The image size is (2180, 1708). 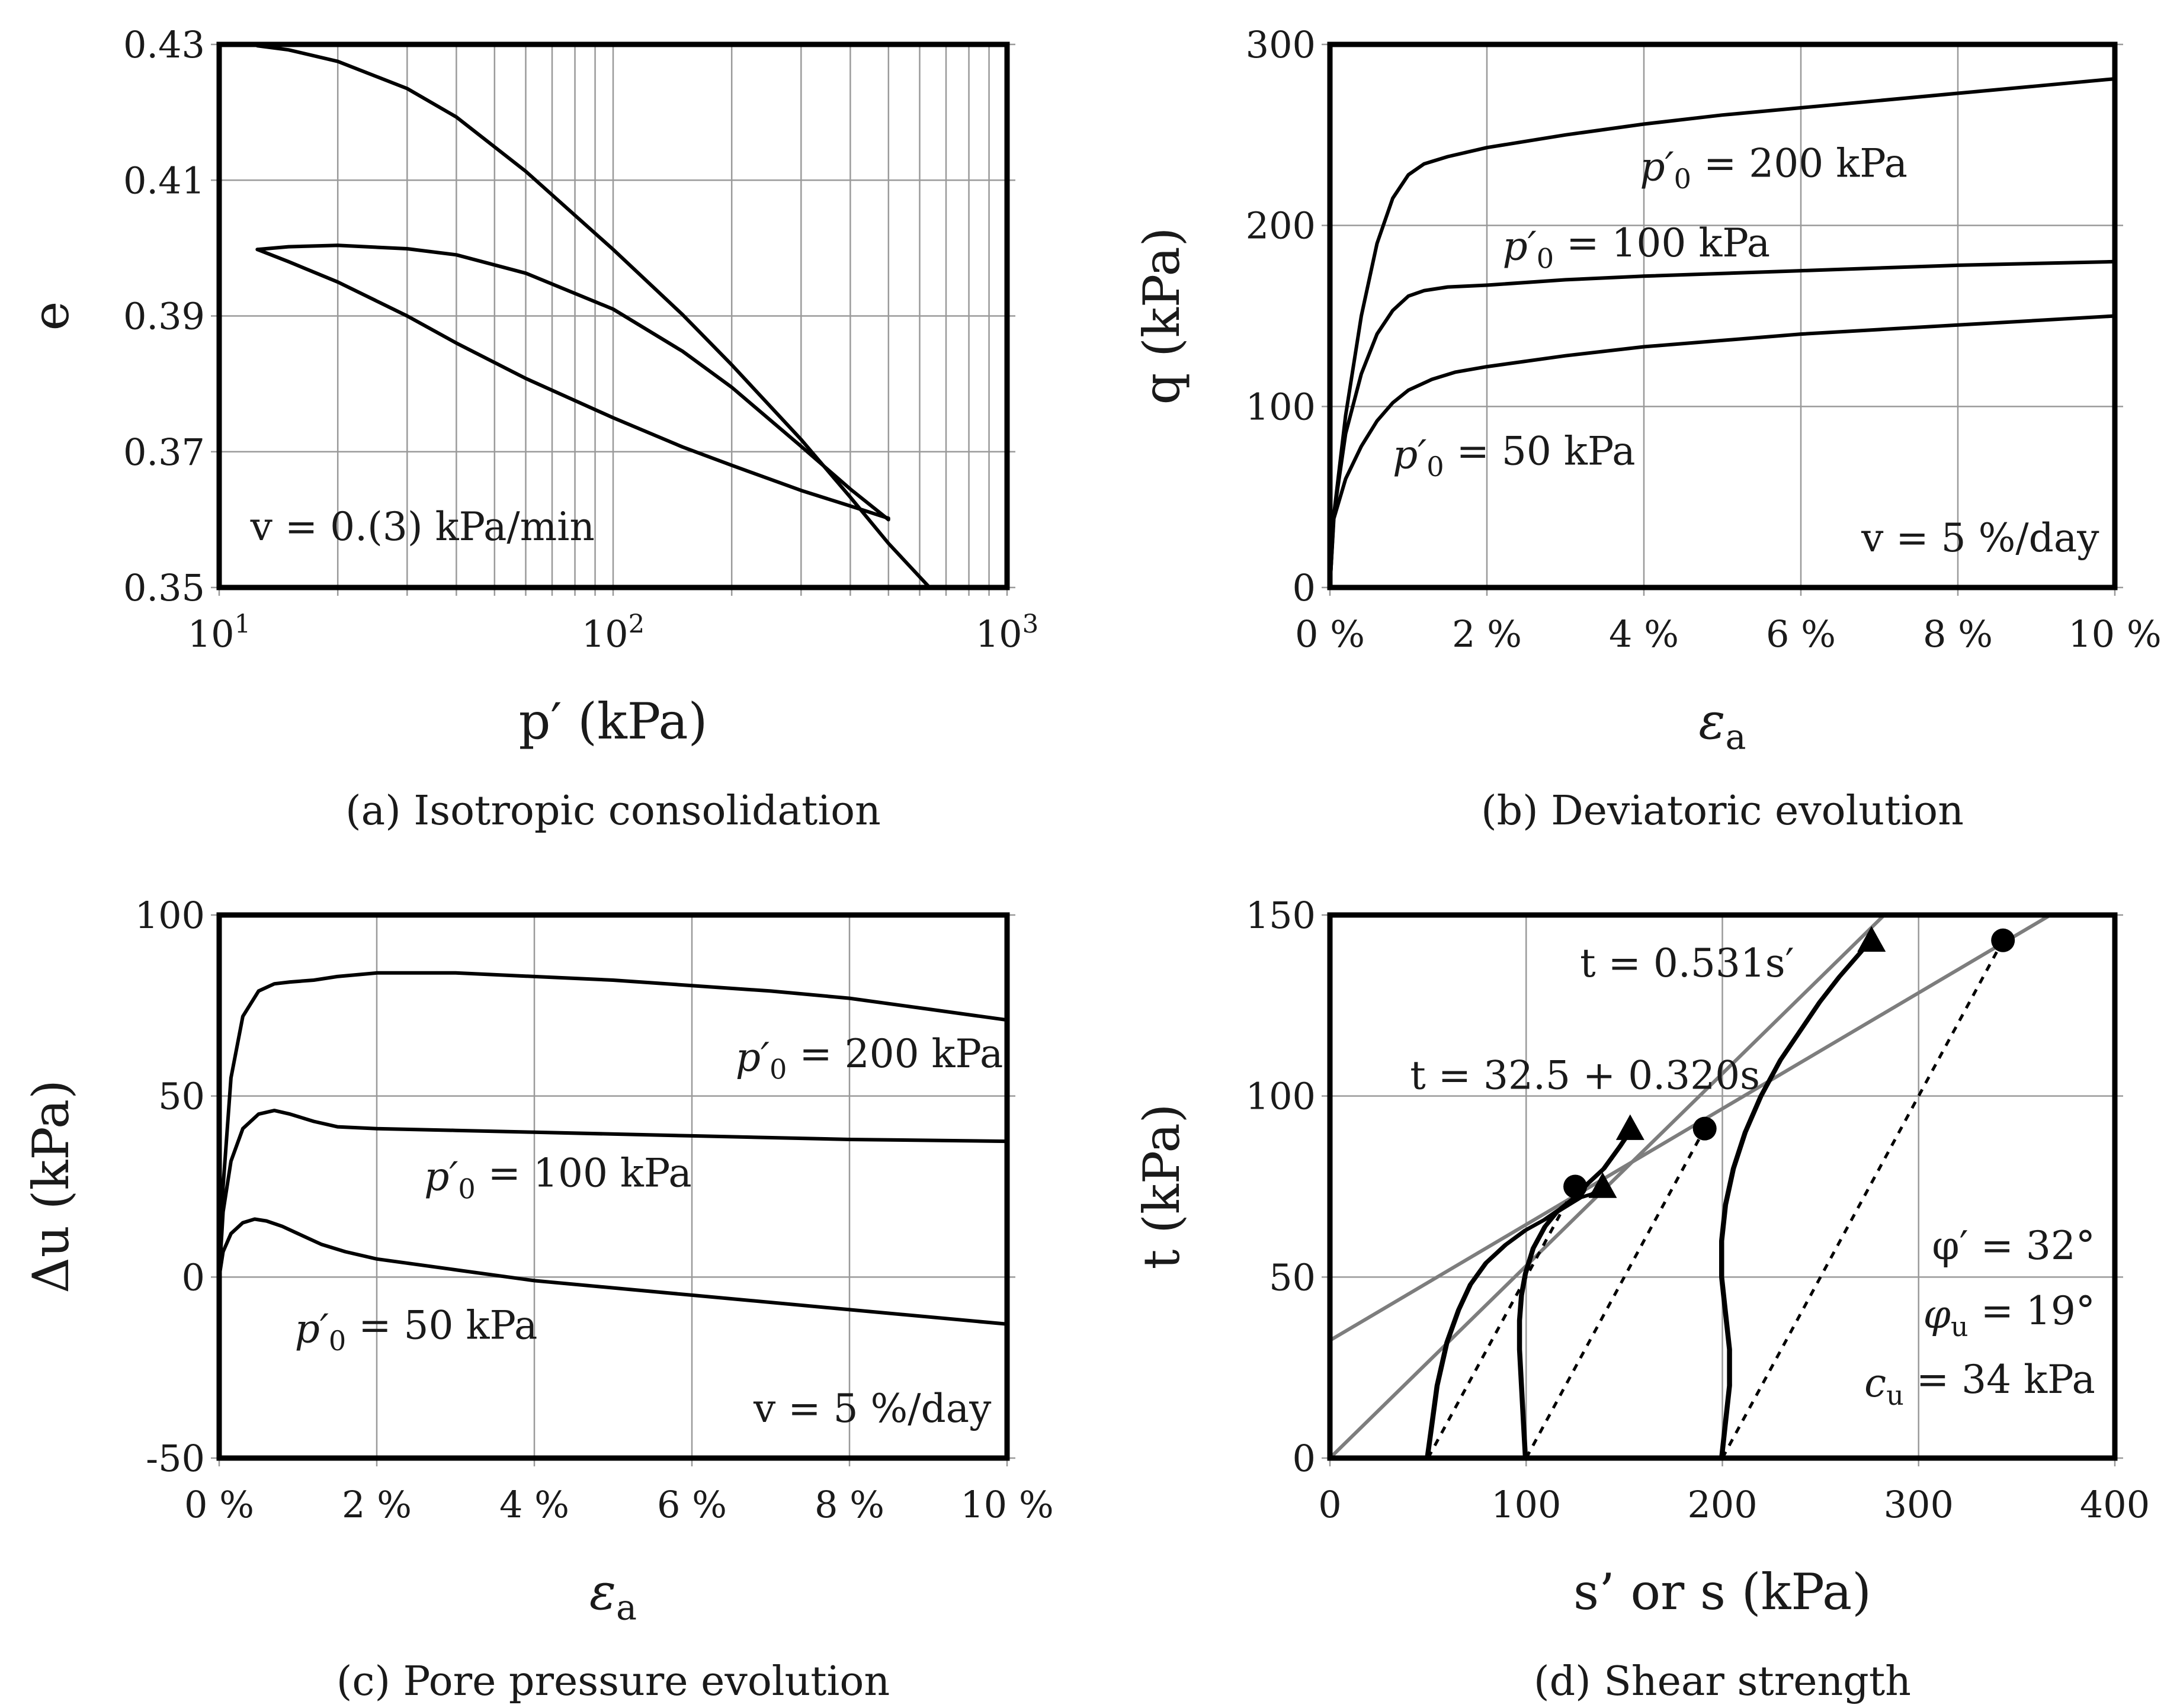 I want to click on annotation: t = 32.5 + 0.320s, so click(x=1585, y=1075).